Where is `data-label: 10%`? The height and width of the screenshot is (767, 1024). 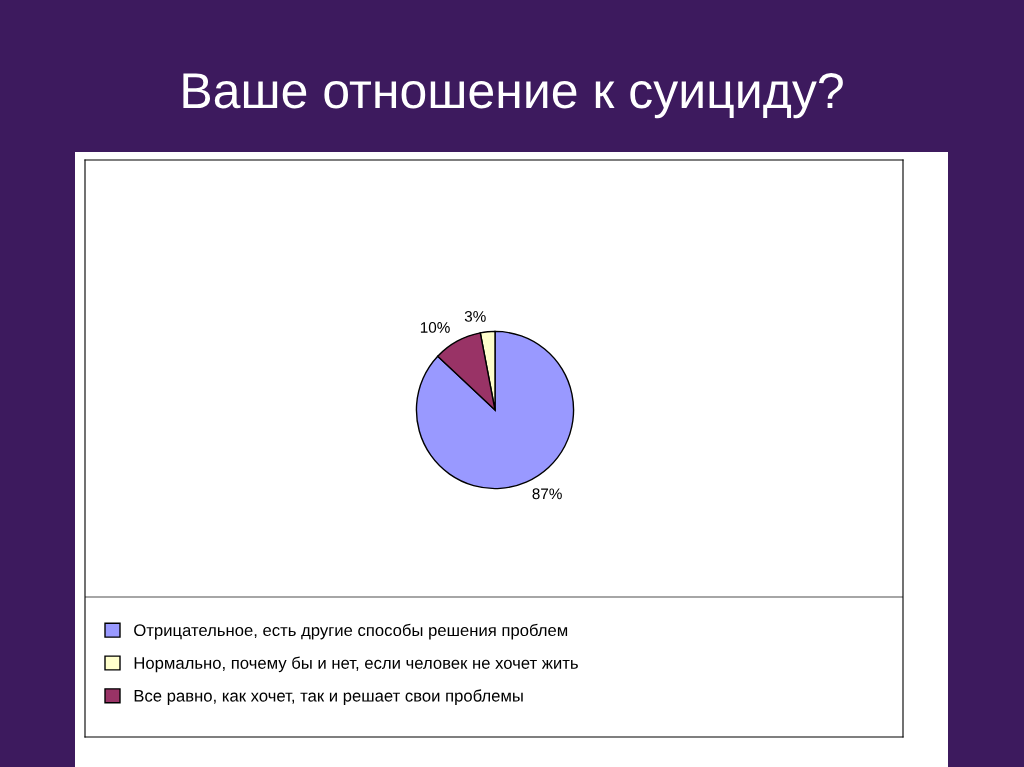
data-label: 10% is located at coordinates (435, 327).